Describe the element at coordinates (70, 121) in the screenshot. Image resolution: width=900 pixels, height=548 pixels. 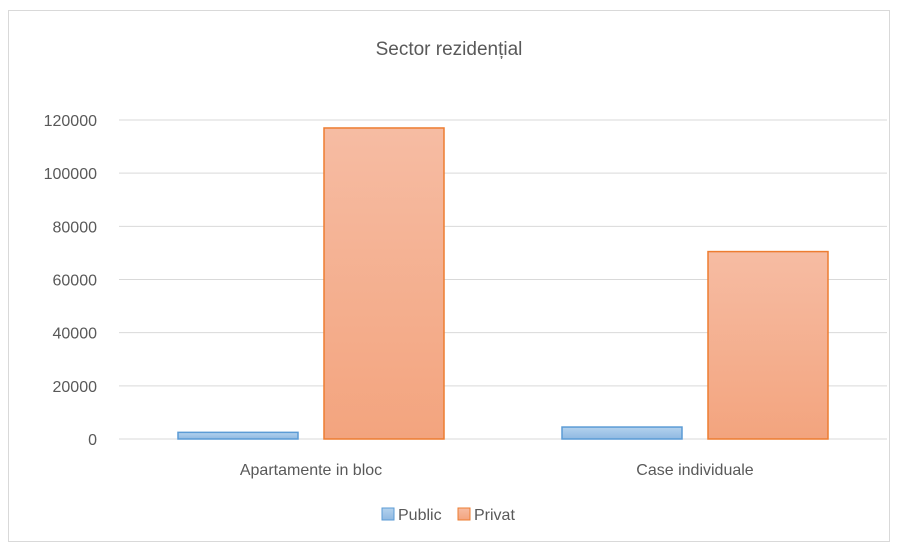
I see `y-tick-label: 120000` at that location.